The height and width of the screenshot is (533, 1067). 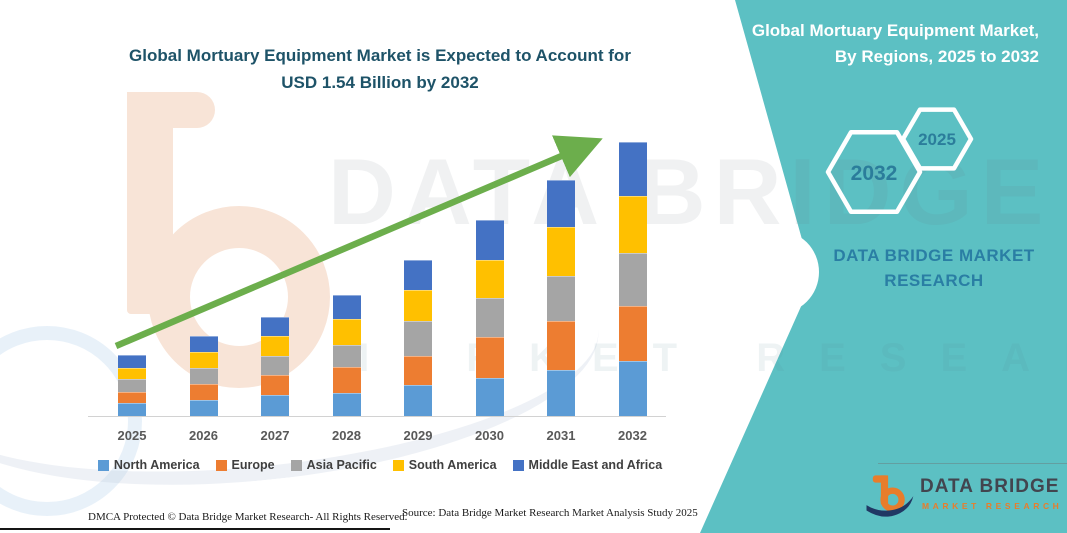 What do you see at coordinates (377, 416) in the screenshot?
I see `x-axis-line` at bounding box center [377, 416].